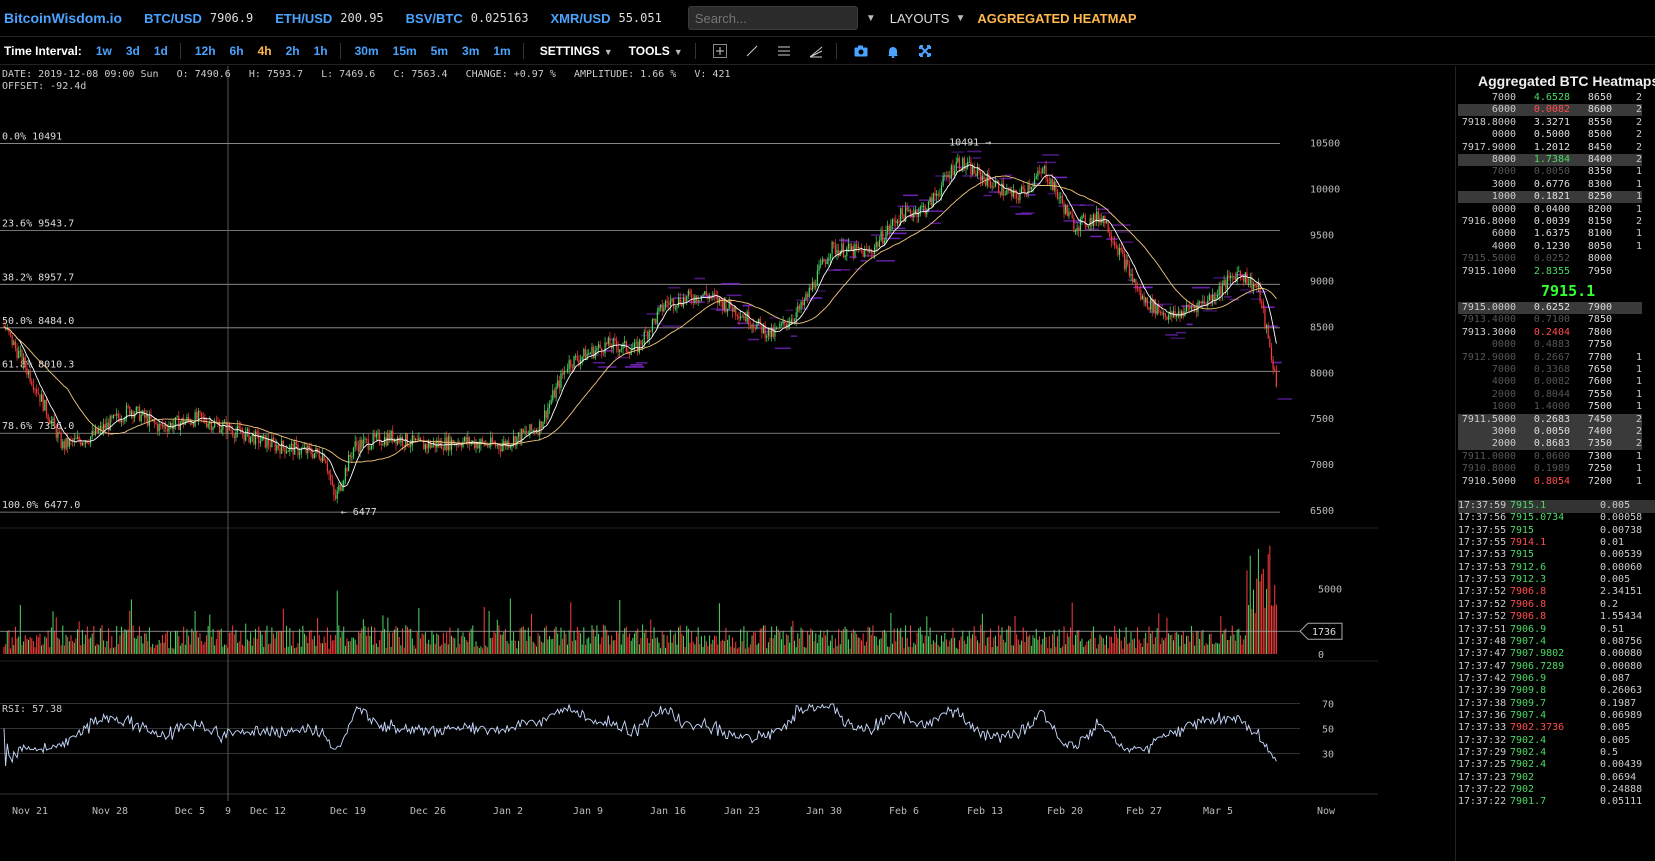  I want to click on interval-12h: 12h, so click(205, 51).